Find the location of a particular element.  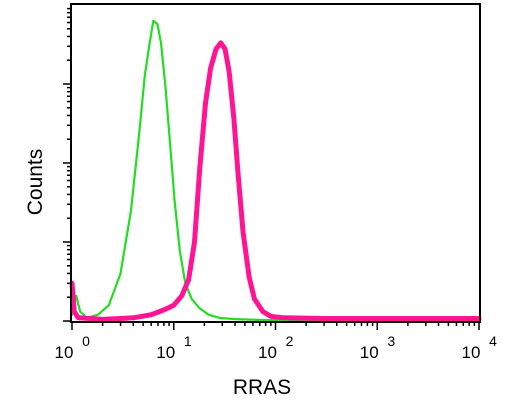

x-axis-tick-labels: 10 0 10 1 10 2 10 3 10 4 is located at coordinates (276, 347).